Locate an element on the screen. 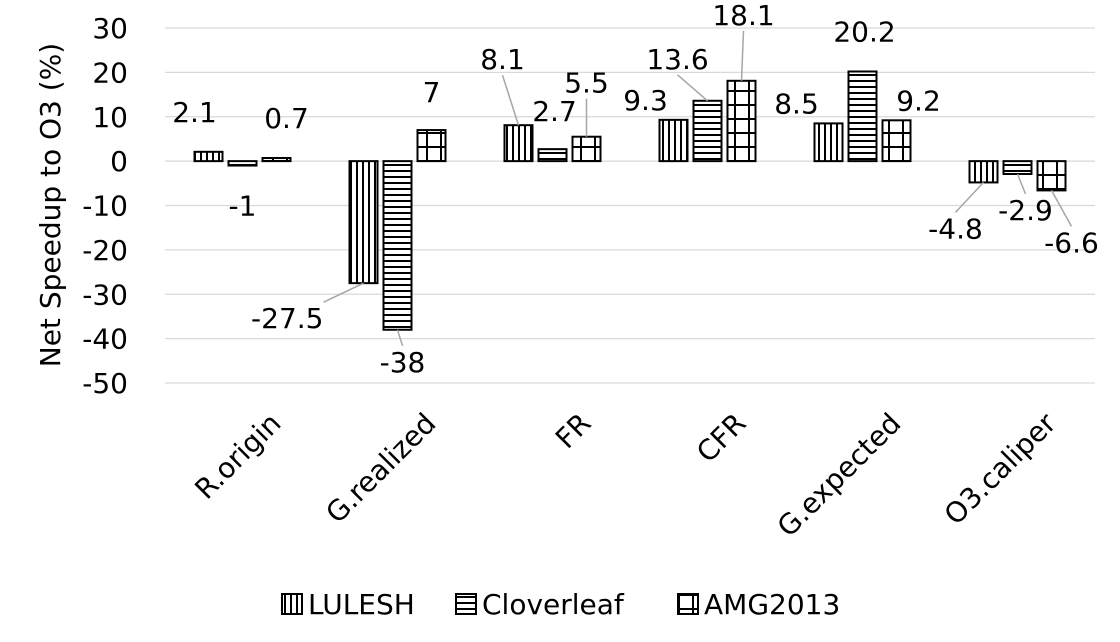  x-category-label: R.origin is located at coordinates (237, 456).